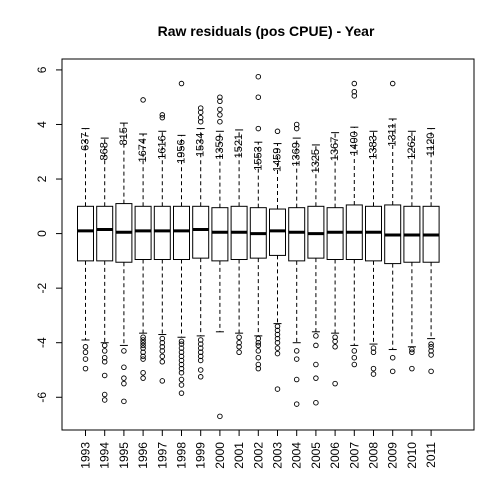 The height and width of the screenshot is (504, 504). I want to click on count-label: 637, so click(86, 142).